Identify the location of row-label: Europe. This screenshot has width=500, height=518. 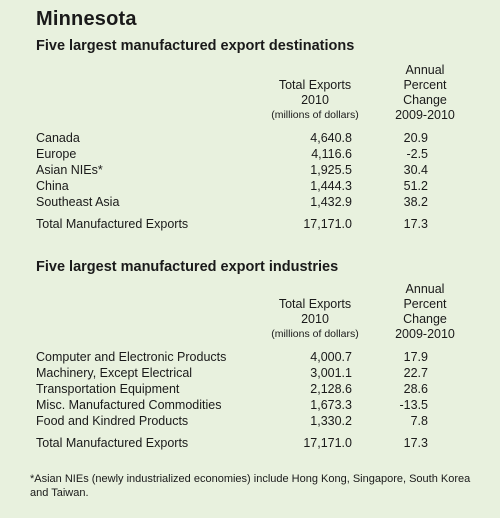
(56, 154).